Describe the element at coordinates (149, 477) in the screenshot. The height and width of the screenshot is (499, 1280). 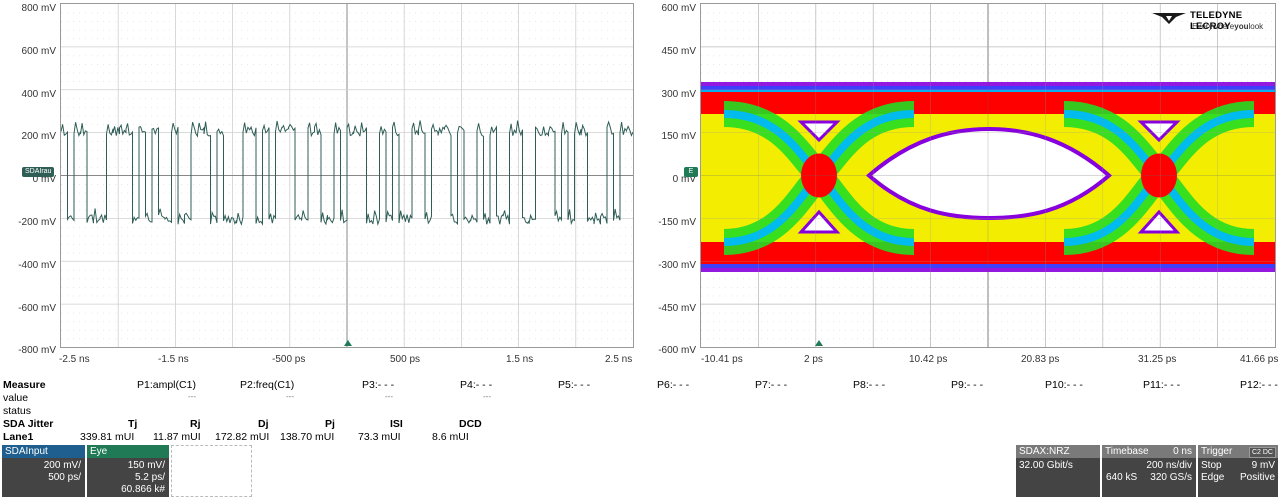
I see `eye-tdiv: 5.2 ps/` at that location.